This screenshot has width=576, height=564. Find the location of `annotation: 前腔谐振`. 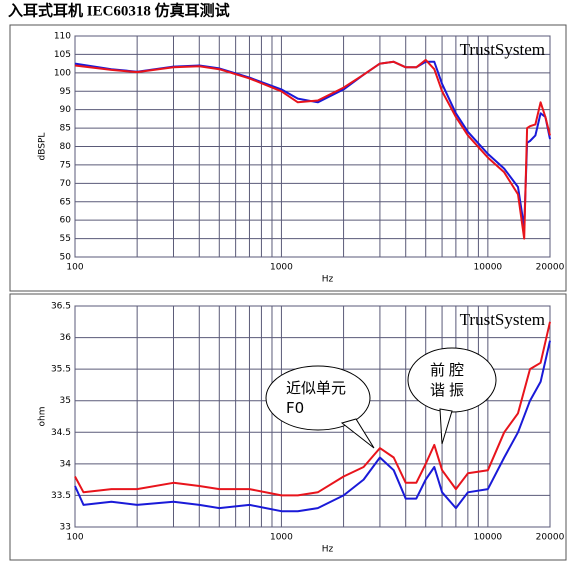

annotation: 前腔谐振 is located at coordinates (449, 380).